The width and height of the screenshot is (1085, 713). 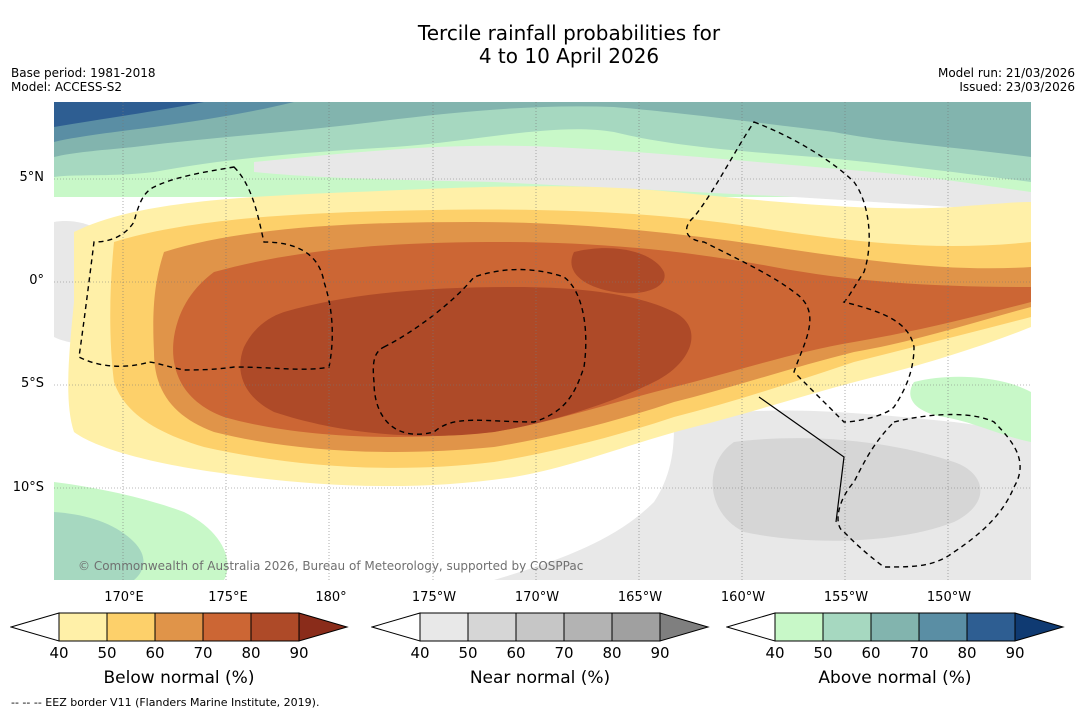 I want to click on colorbar-near, so click(x=540, y=627).